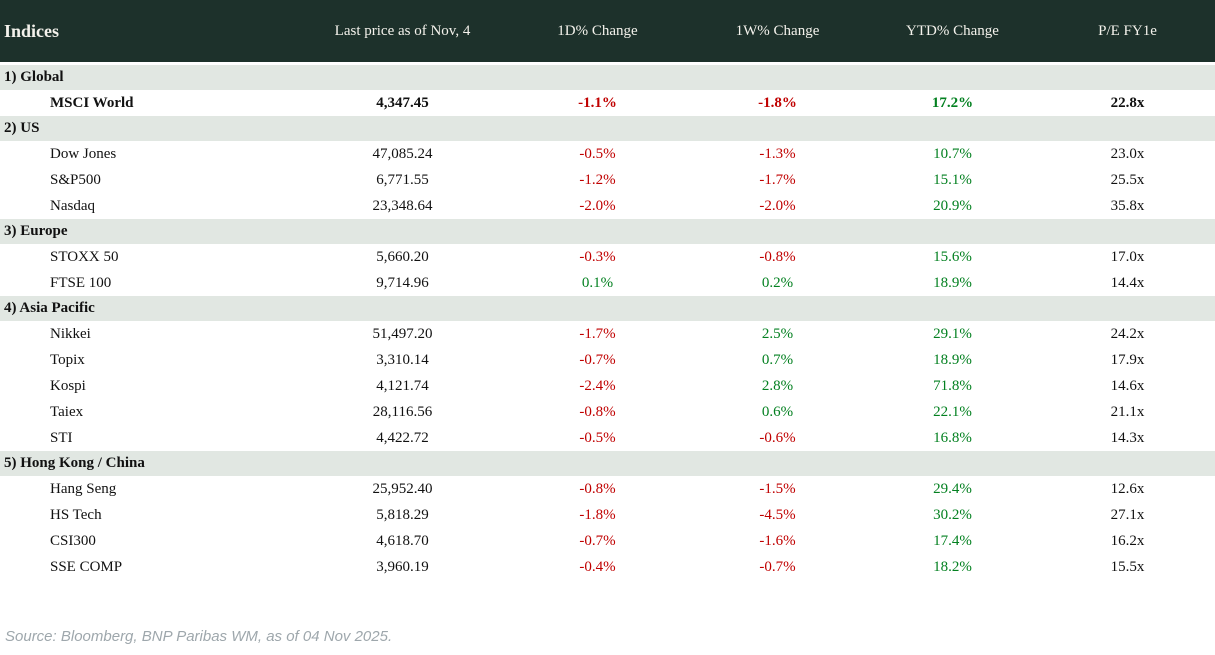 The width and height of the screenshot is (1215, 655). Describe the element at coordinates (777, 282) in the screenshot. I see `change-1w: 0.2%` at that location.